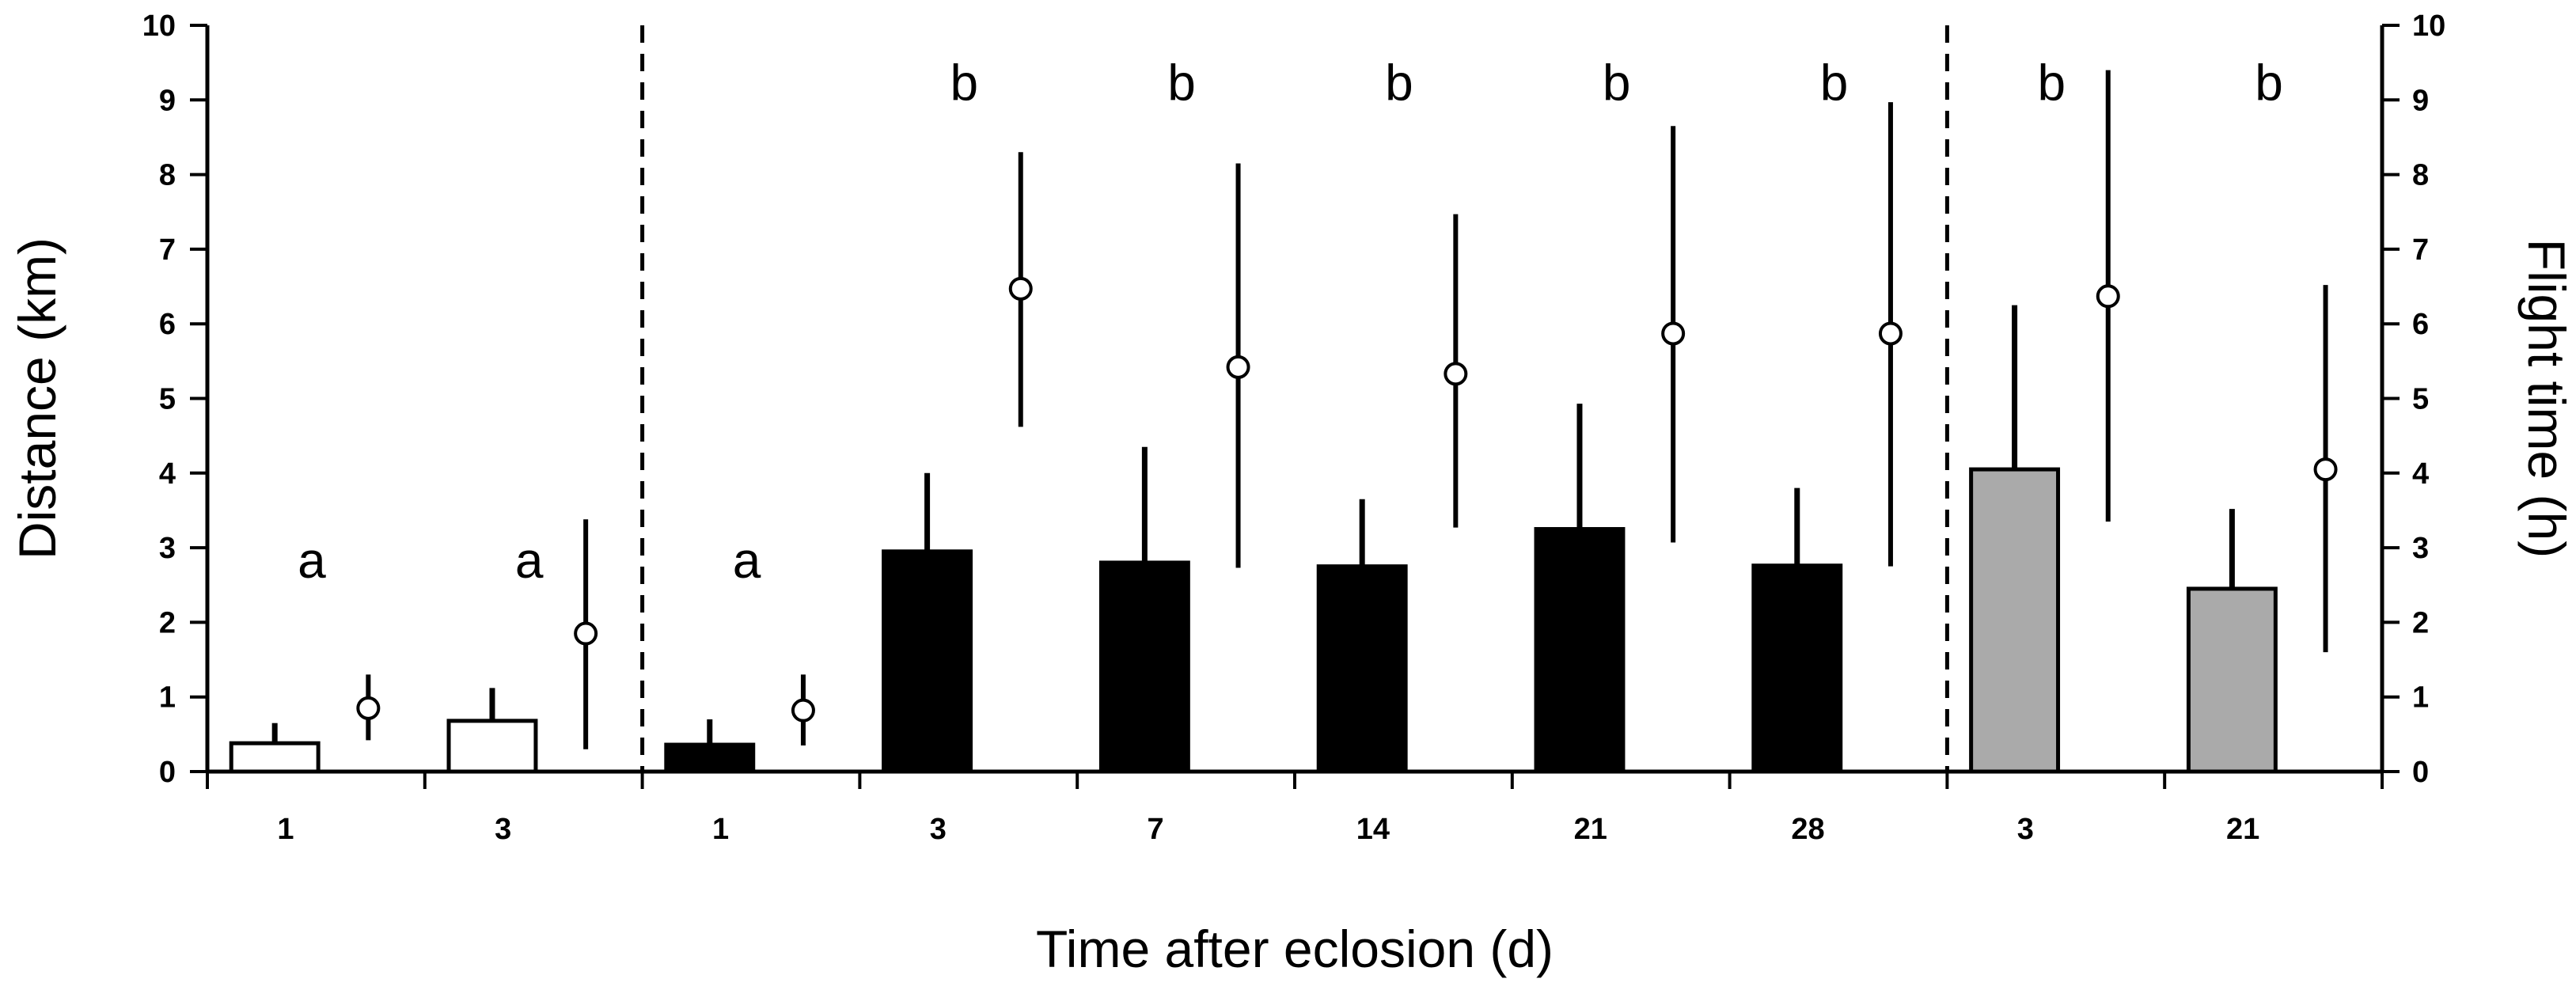 Image resolution: width=2576 pixels, height=990 pixels. Describe the element at coordinates (167, 100) in the screenshot. I see `left-tick-label: 9` at that location.